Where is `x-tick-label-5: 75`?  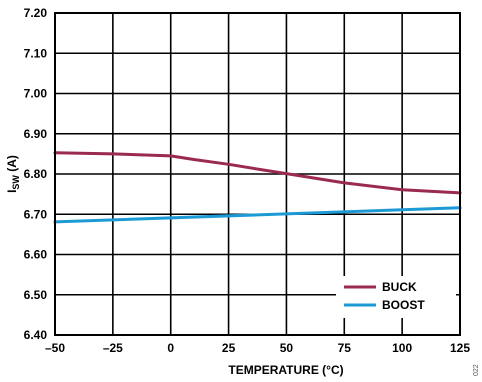 x-tick-label-5: 75 is located at coordinates (345, 348).